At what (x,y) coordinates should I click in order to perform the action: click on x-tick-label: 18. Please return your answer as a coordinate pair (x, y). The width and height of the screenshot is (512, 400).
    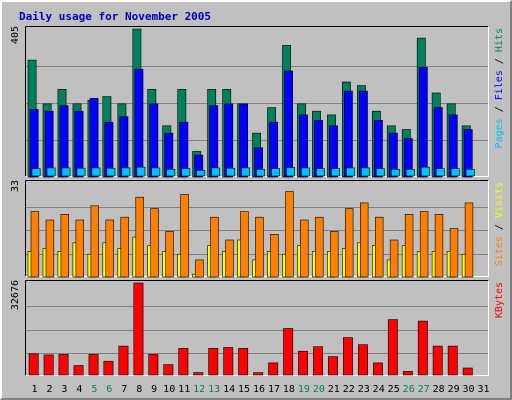
    Looking at the image, I should click on (289, 389).